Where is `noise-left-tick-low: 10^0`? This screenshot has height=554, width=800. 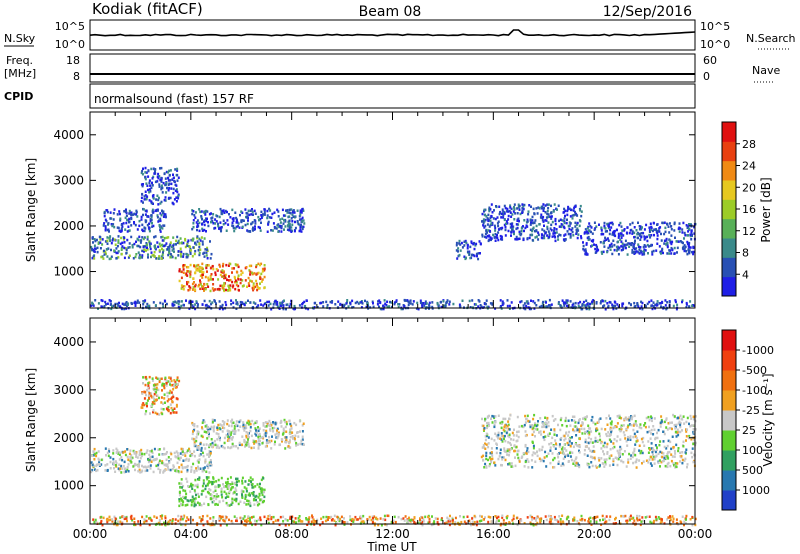 noise-left-tick-low: 10^0 is located at coordinates (70, 44).